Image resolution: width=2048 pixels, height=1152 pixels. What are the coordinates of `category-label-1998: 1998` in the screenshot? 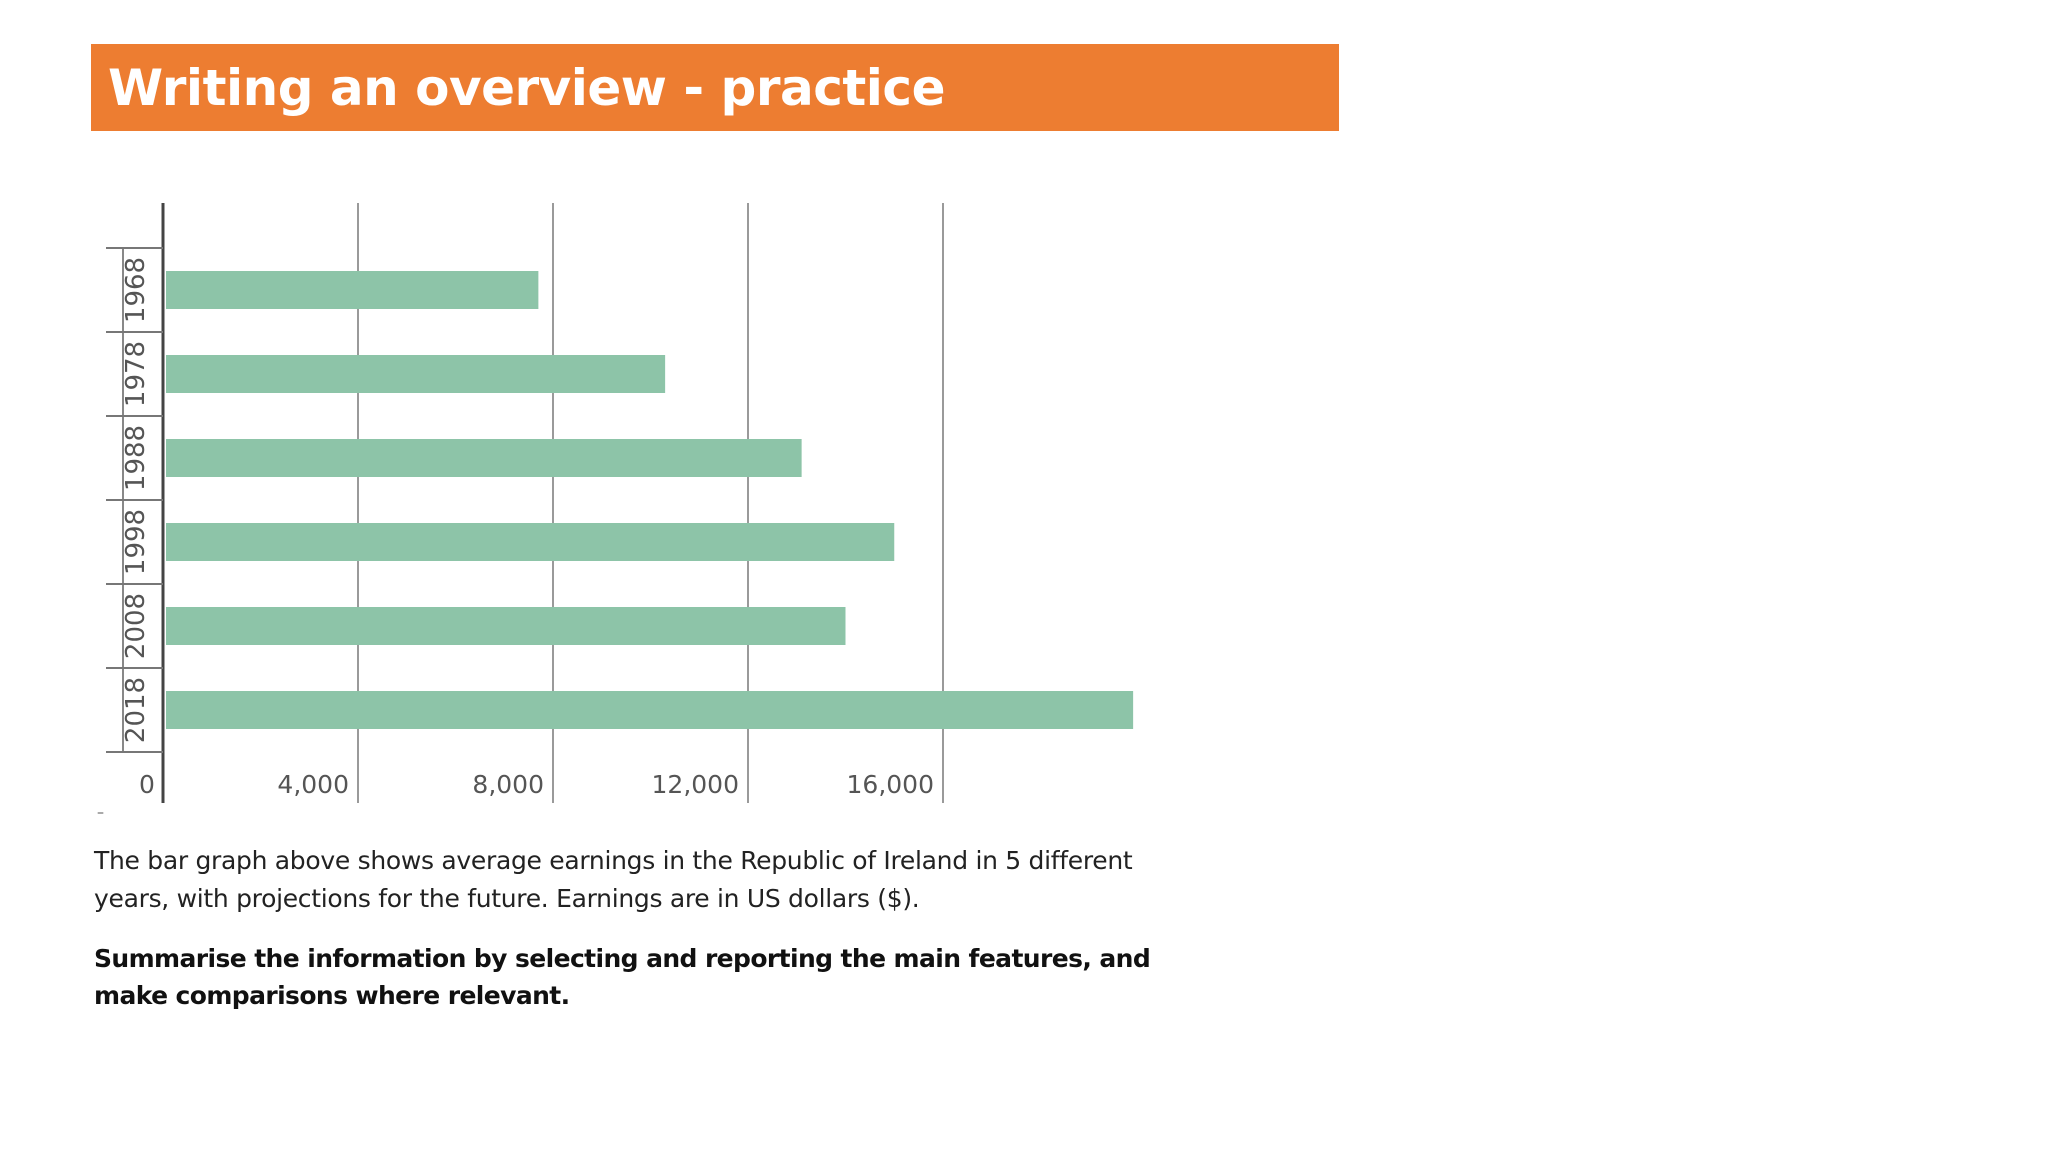 It's located at (136, 542).